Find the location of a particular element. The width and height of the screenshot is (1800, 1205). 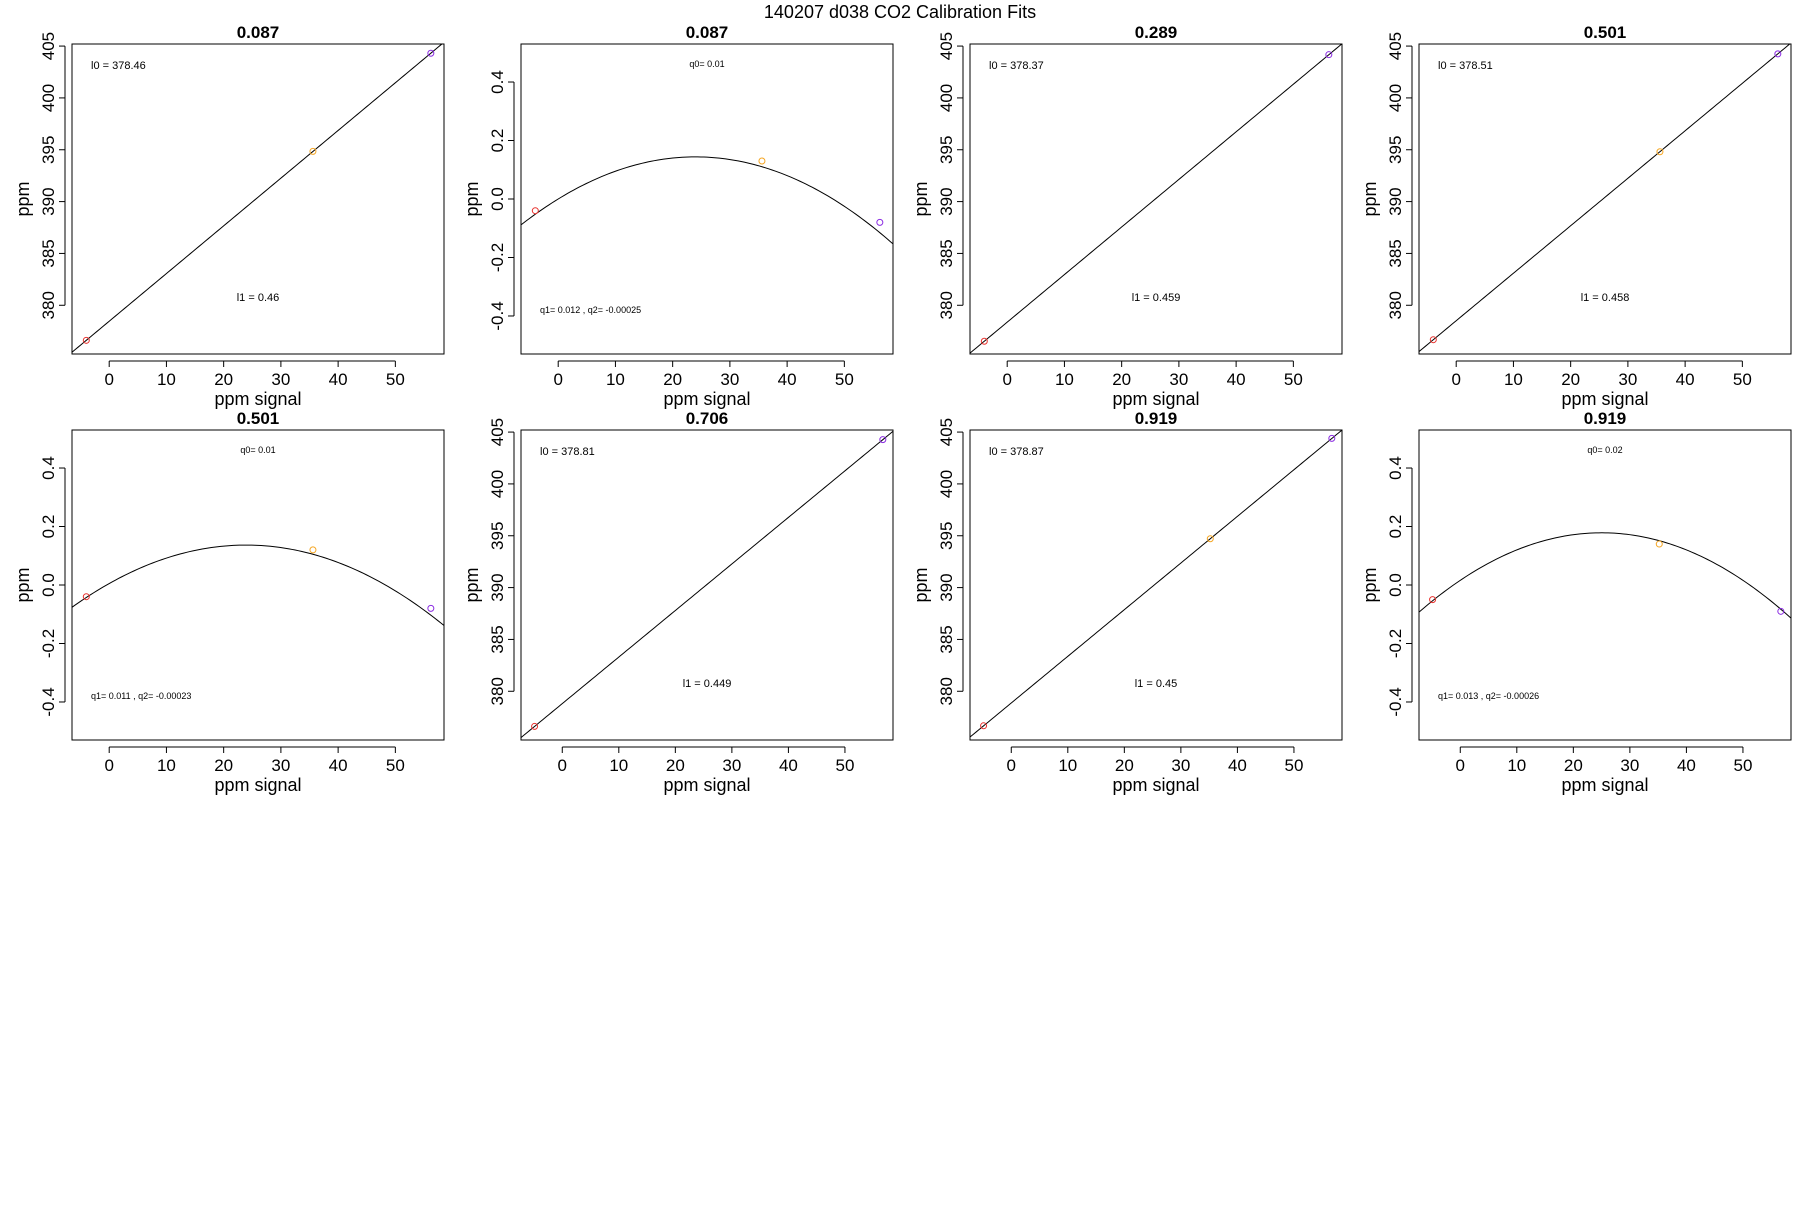

q1-q2-annotation: q1= 0.013 , q2= -0.00026 is located at coordinates (1488, 696).